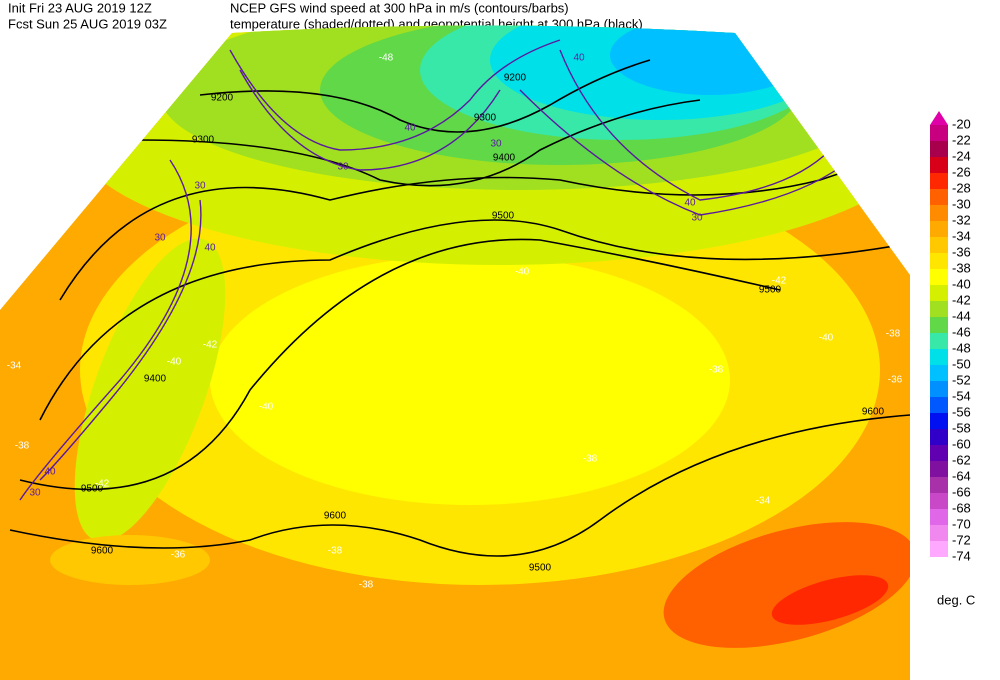  Describe the element at coordinates (956, 599) in the screenshot. I see `unit-label: deg. C` at that location.